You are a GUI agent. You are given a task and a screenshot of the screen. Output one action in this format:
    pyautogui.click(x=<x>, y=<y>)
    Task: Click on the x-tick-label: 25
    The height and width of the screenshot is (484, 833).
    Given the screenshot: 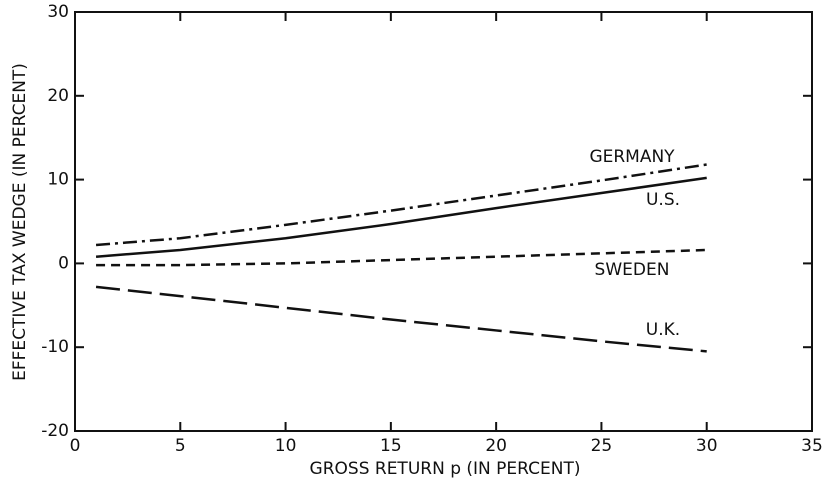 What is the action you would take?
    pyautogui.click(x=602, y=446)
    